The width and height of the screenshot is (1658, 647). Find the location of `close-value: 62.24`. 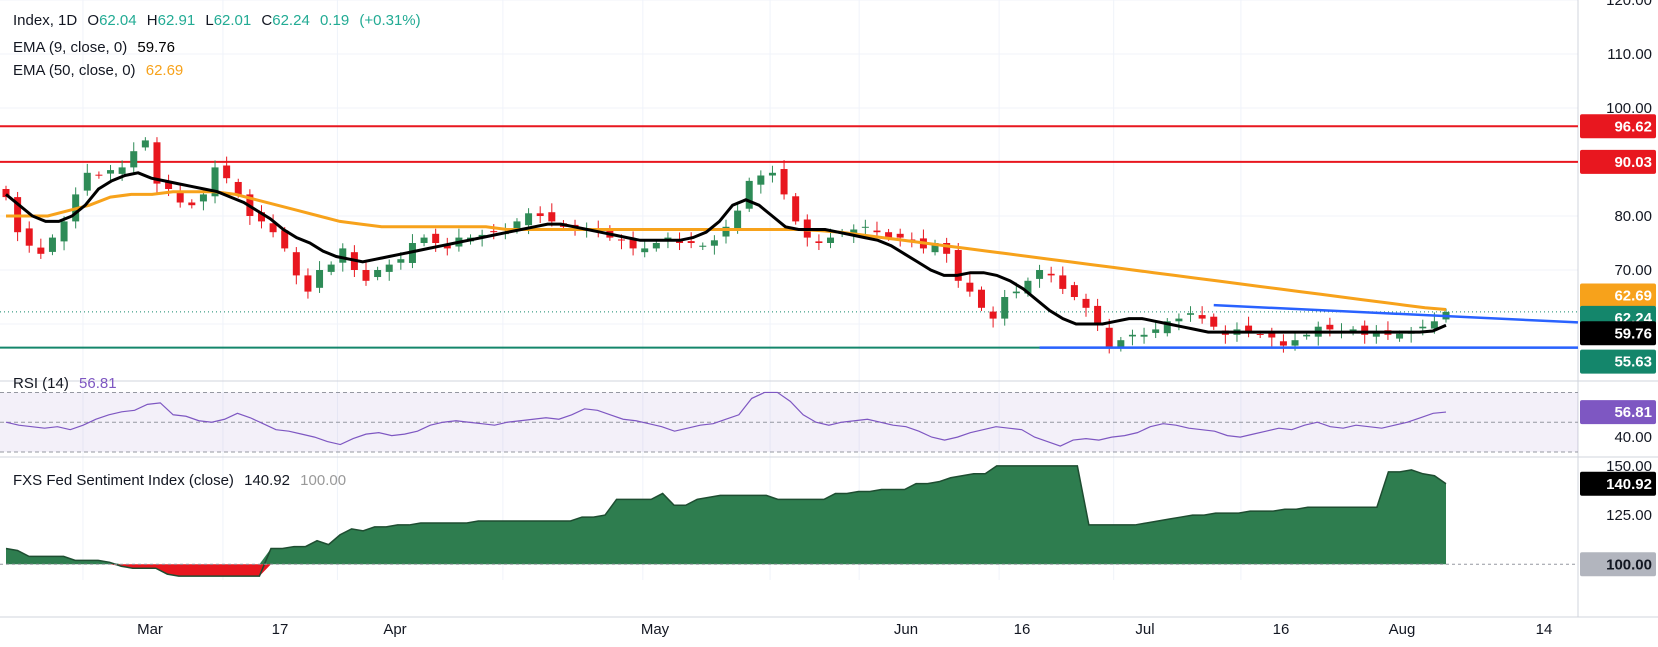

close-value: 62.24 is located at coordinates (291, 20).